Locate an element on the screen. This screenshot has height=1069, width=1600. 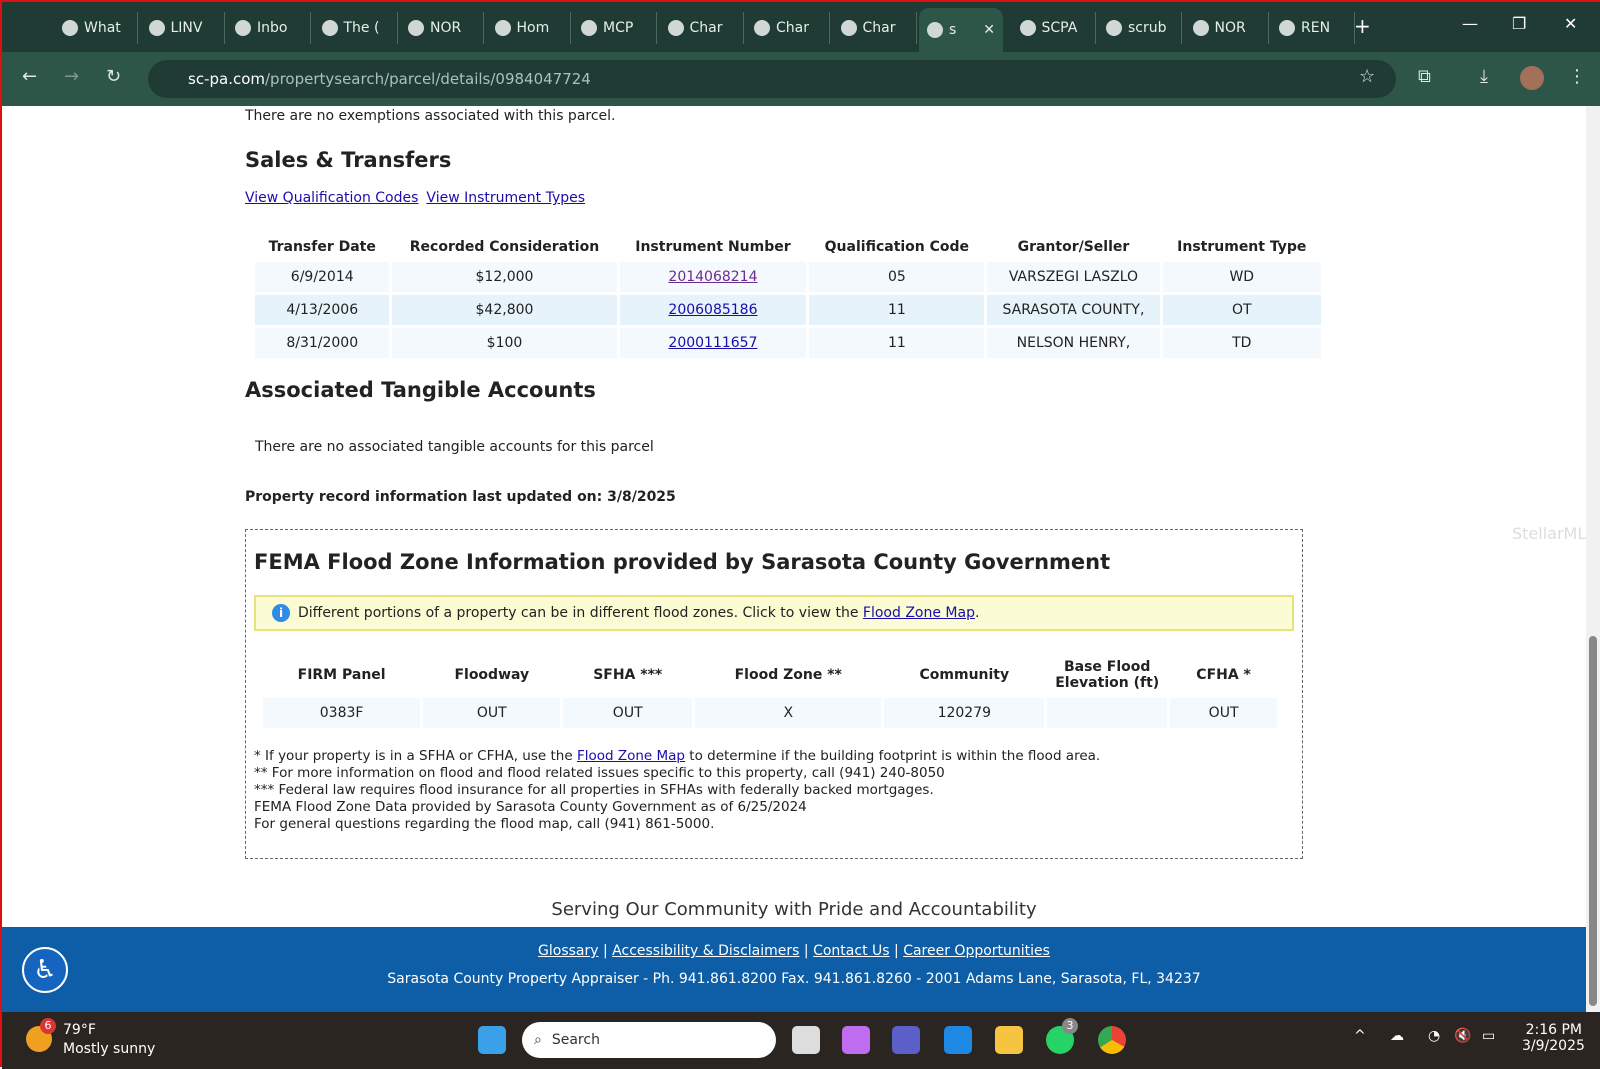
profile-avatar is located at coordinates (1532, 78).